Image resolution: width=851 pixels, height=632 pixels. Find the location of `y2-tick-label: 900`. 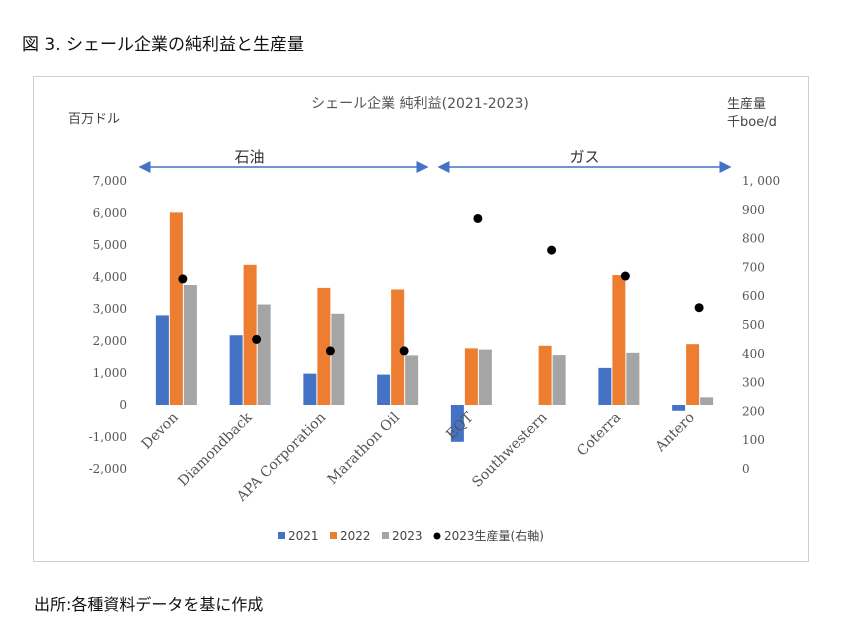

y2-tick-label: 900 is located at coordinates (753, 210).